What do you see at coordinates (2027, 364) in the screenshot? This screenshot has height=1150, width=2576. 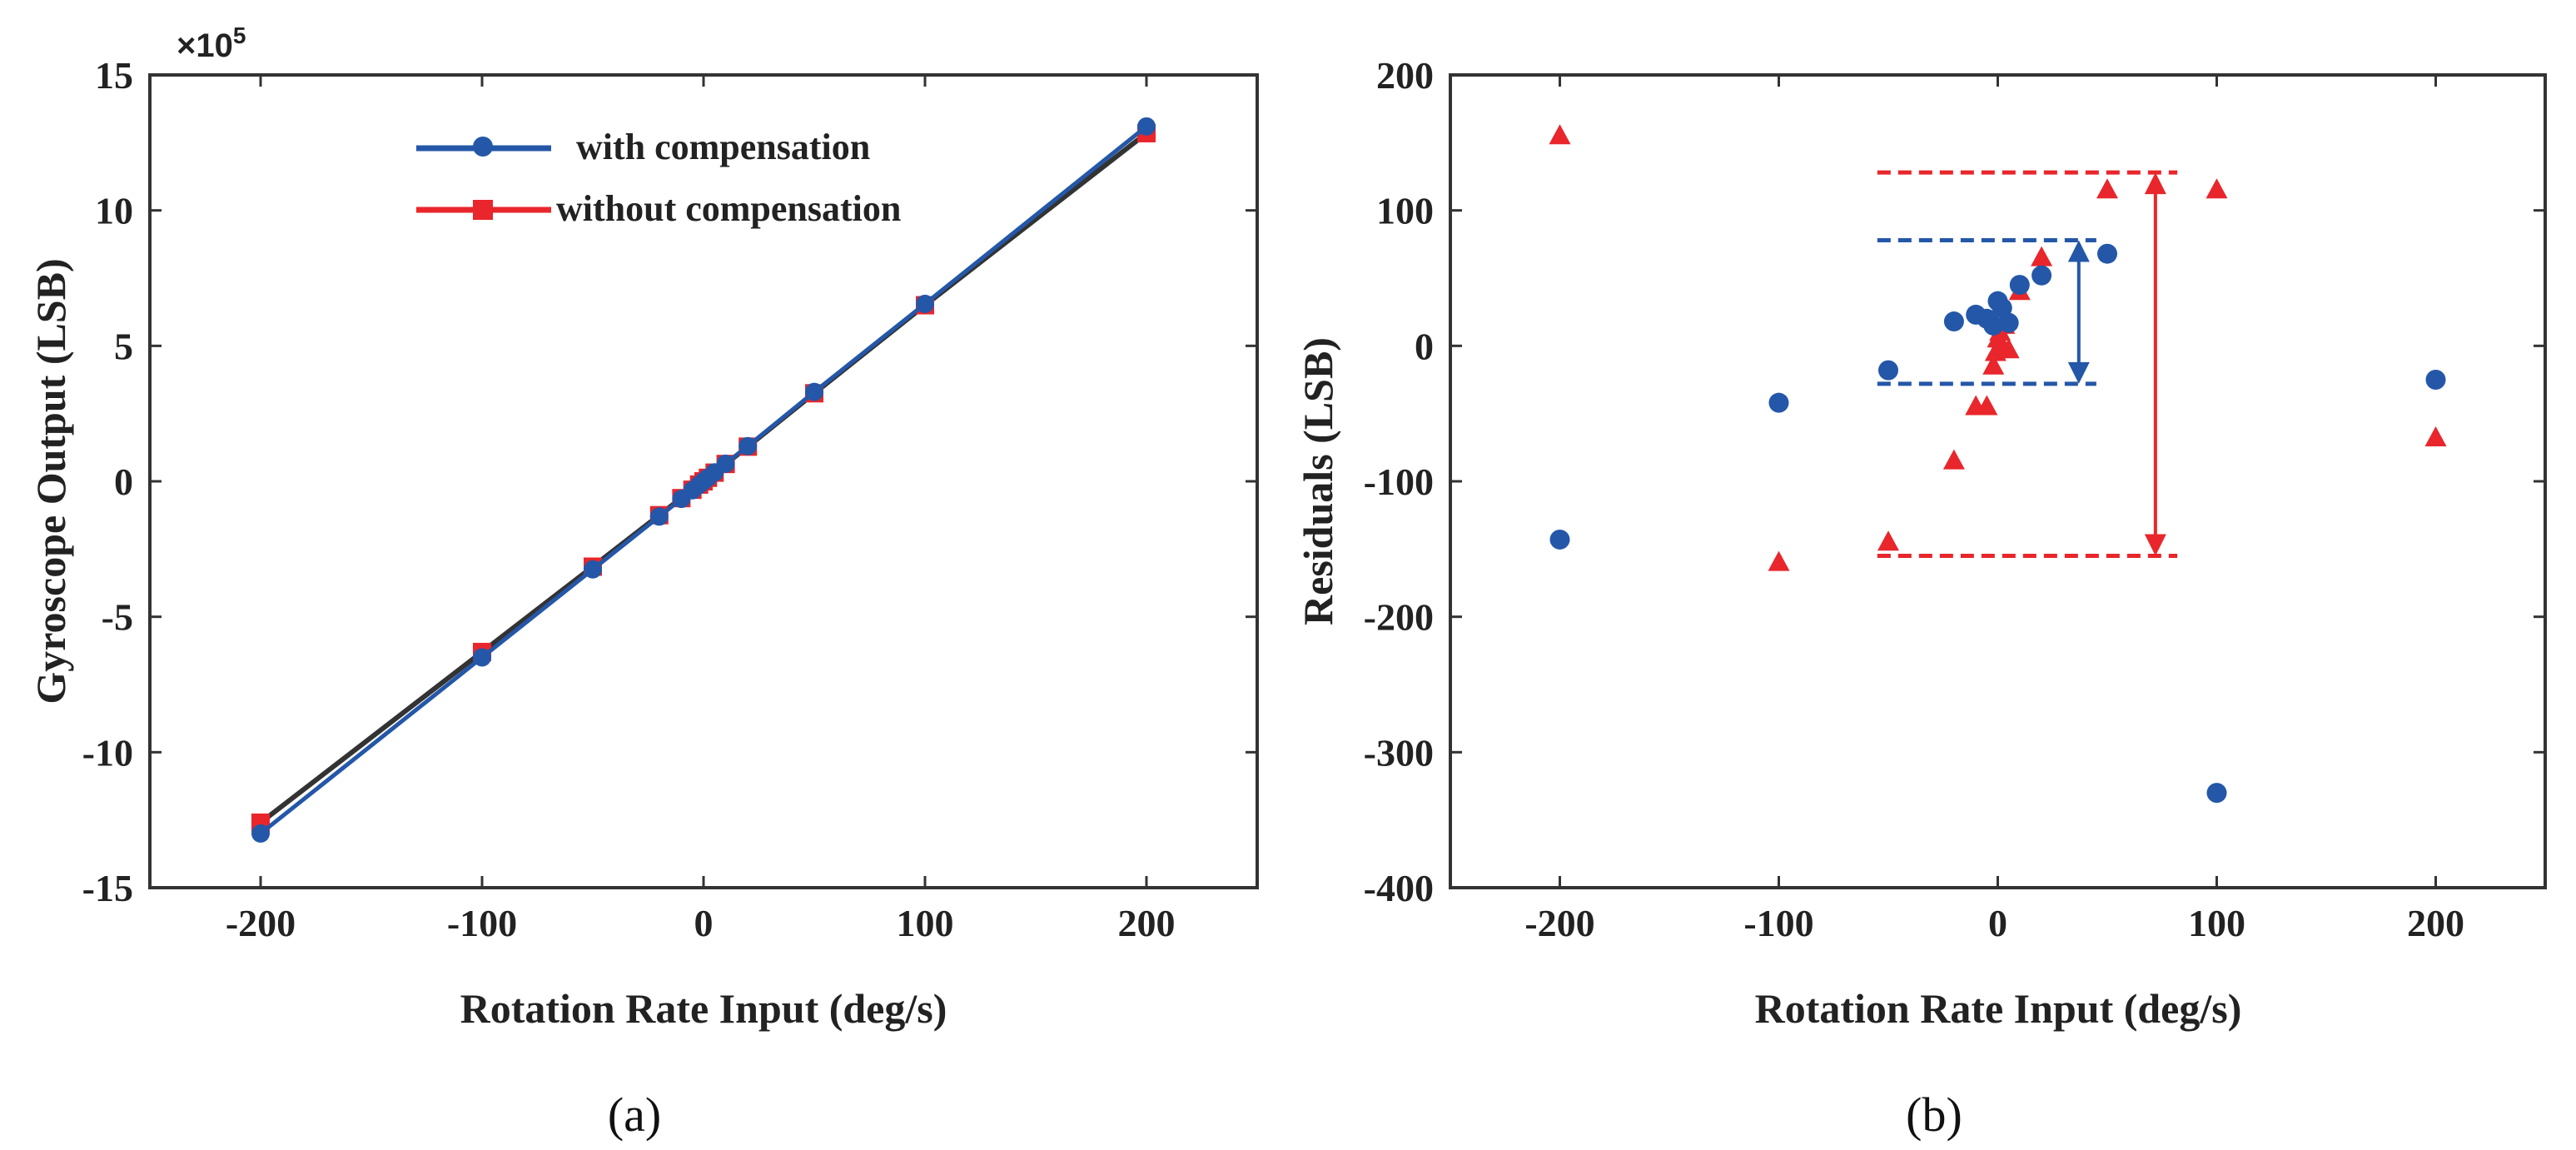 I see `range-annotations` at bounding box center [2027, 364].